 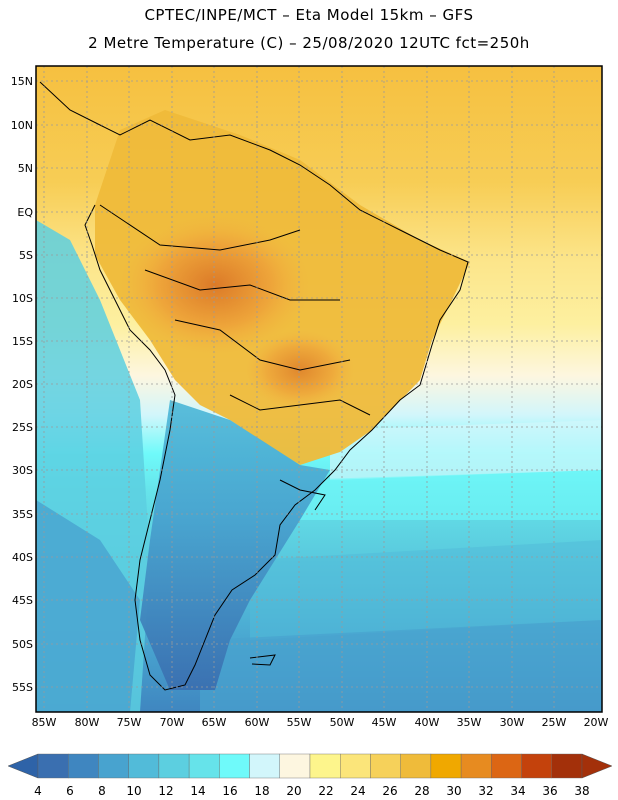 What do you see at coordinates (87, 722) in the screenshot?
I see `lon-label: 80W` at bounding box center [87, 722].